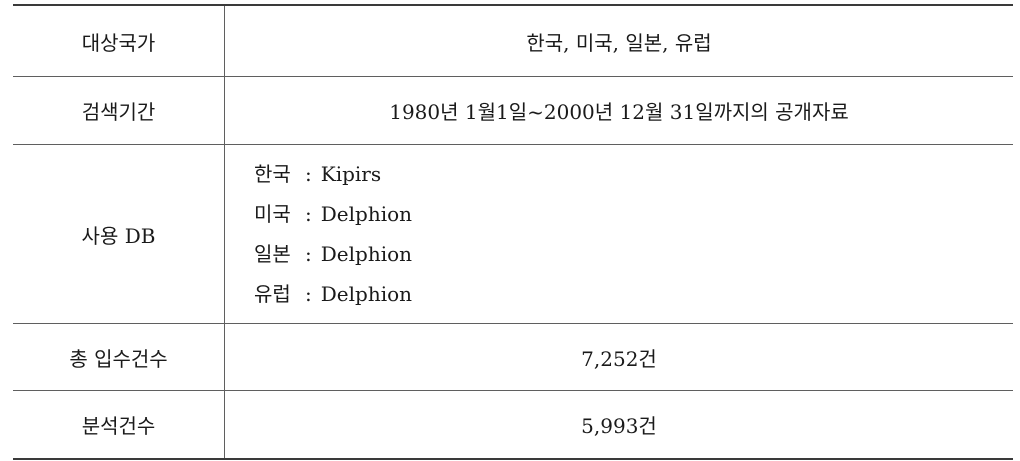  I want to click on row-label-analyzed: 분석건수, so click(119, 425).